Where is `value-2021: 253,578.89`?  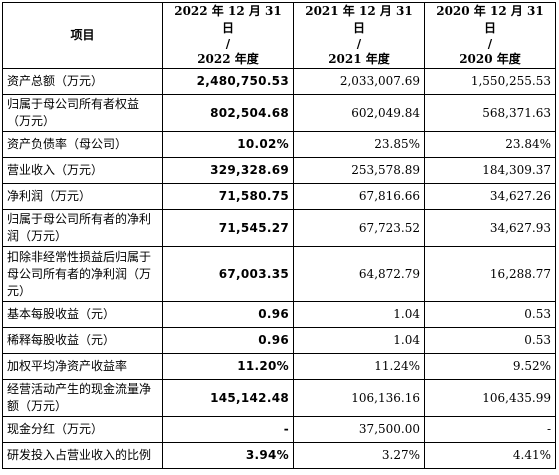
value-2021: 253,578.89 is located at coordinates (359, 170).